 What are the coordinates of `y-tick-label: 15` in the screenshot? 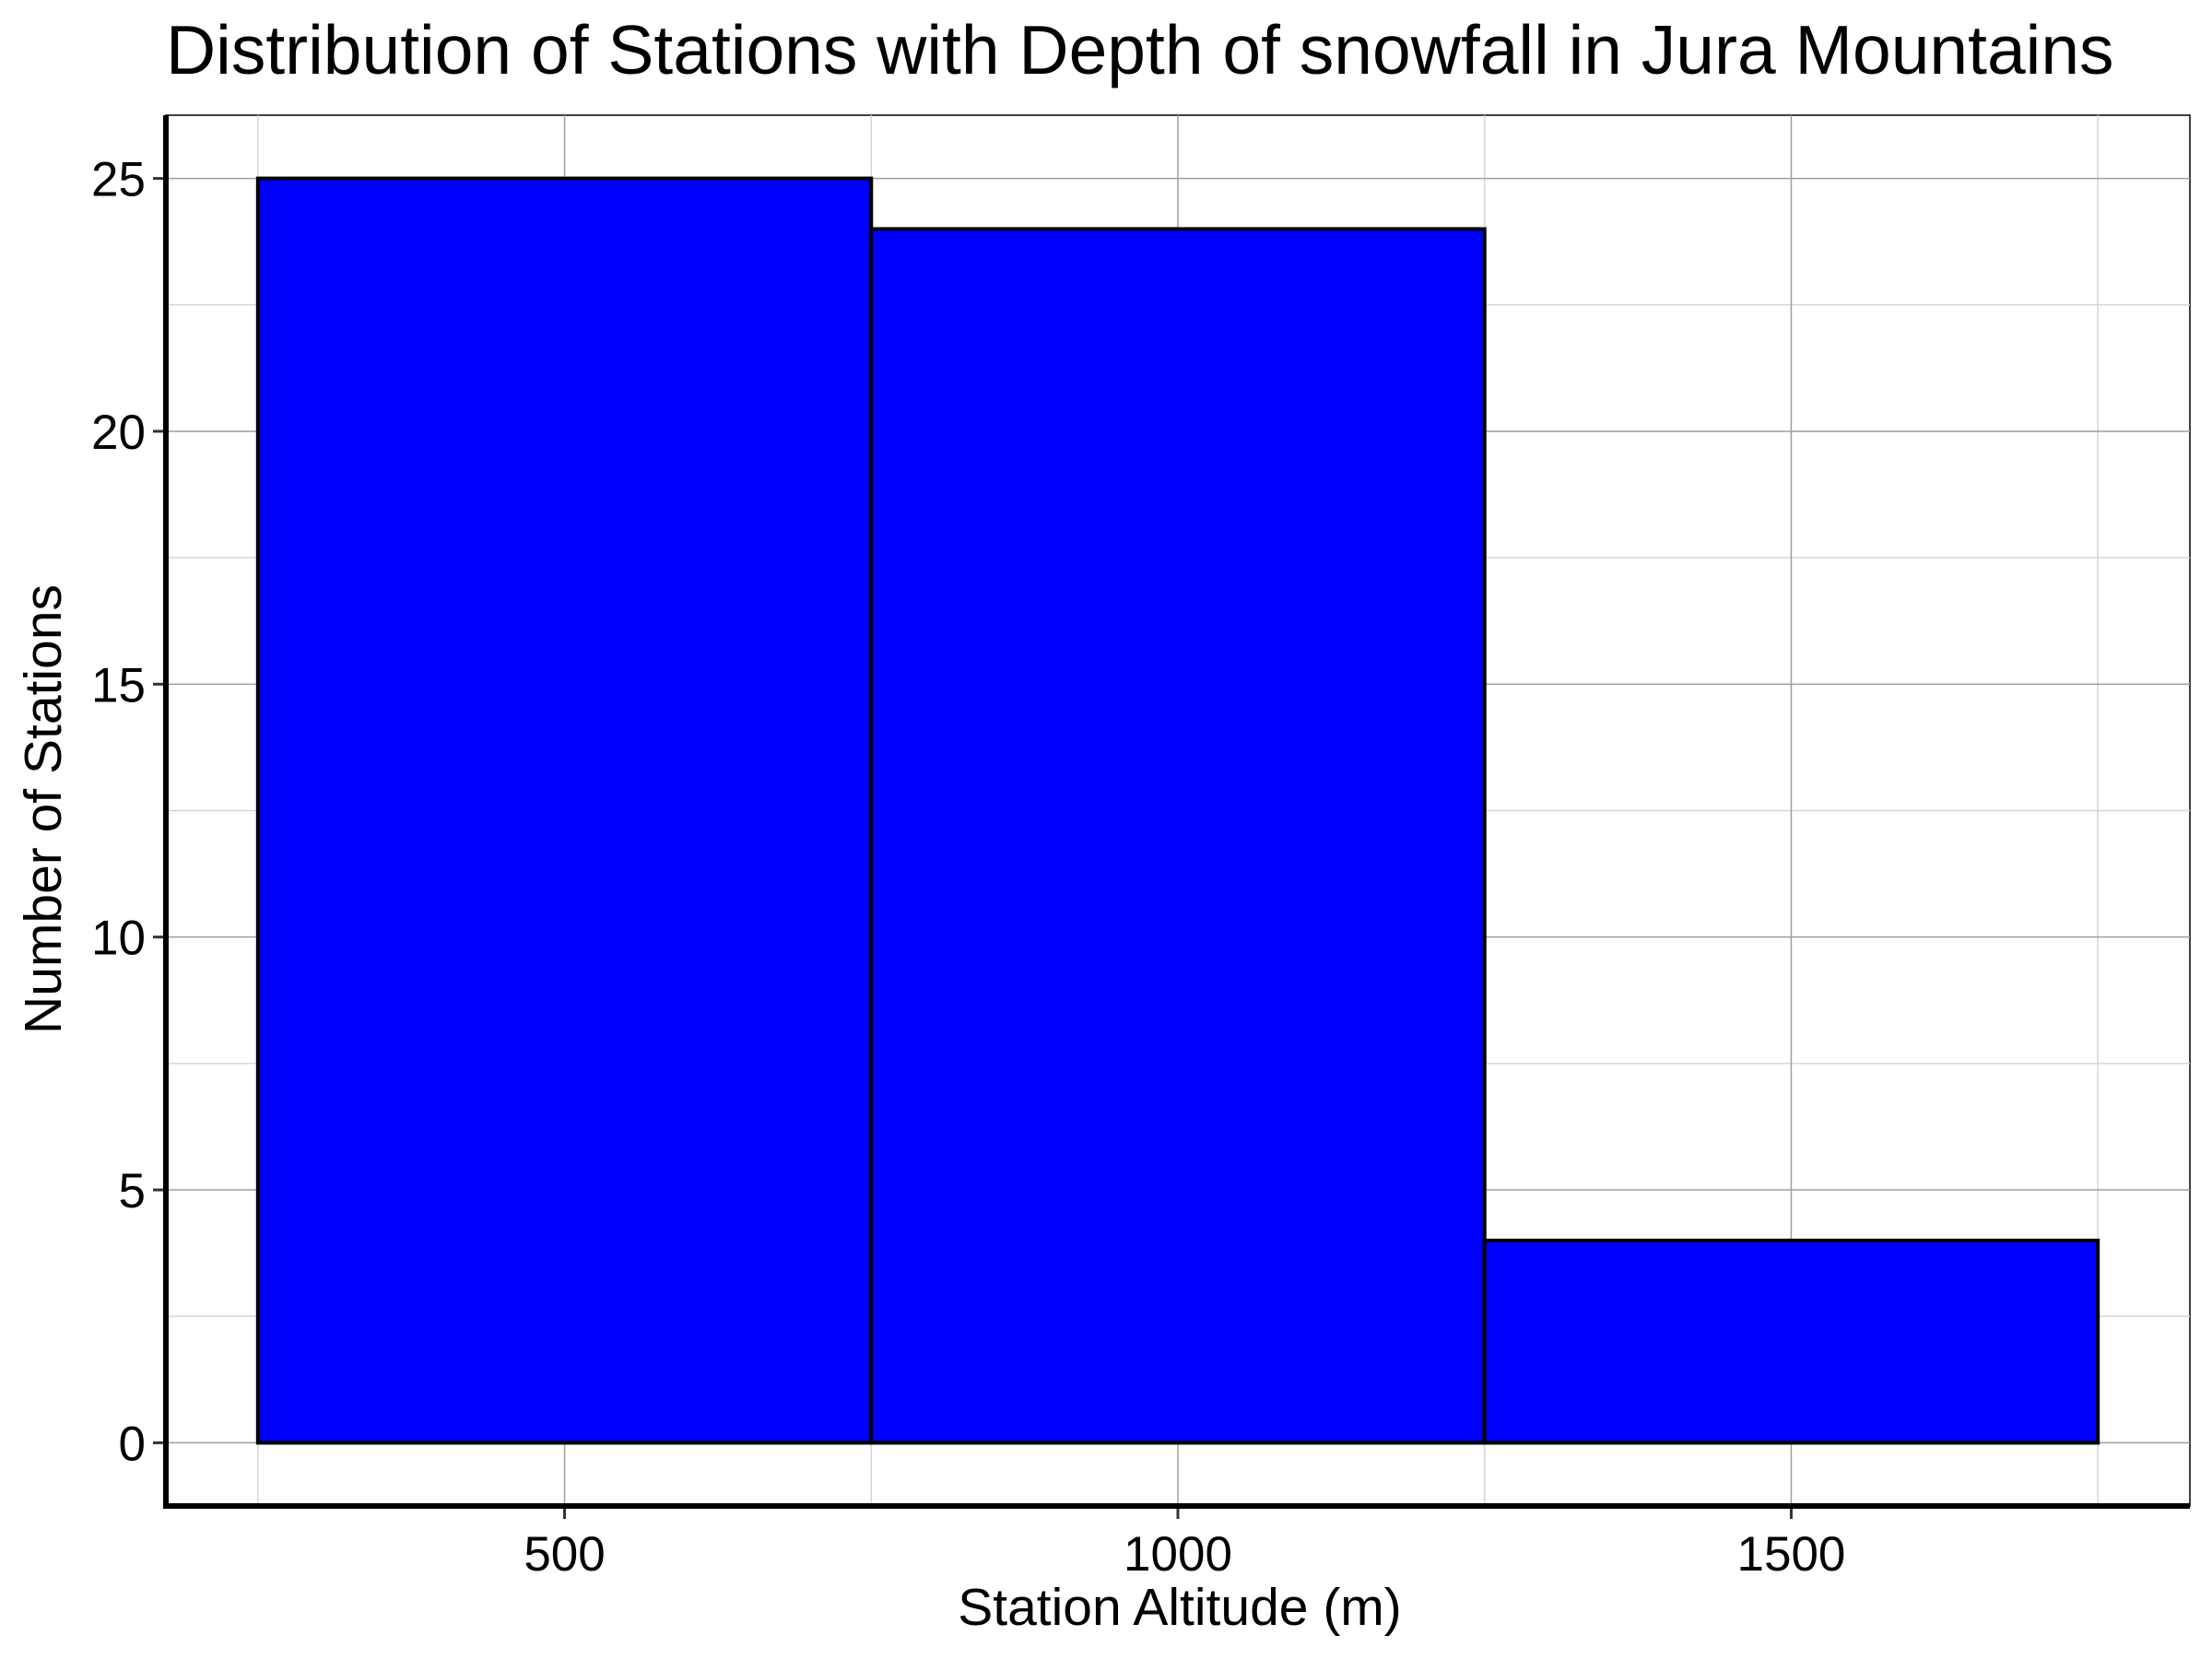 It's located at (118, 685).